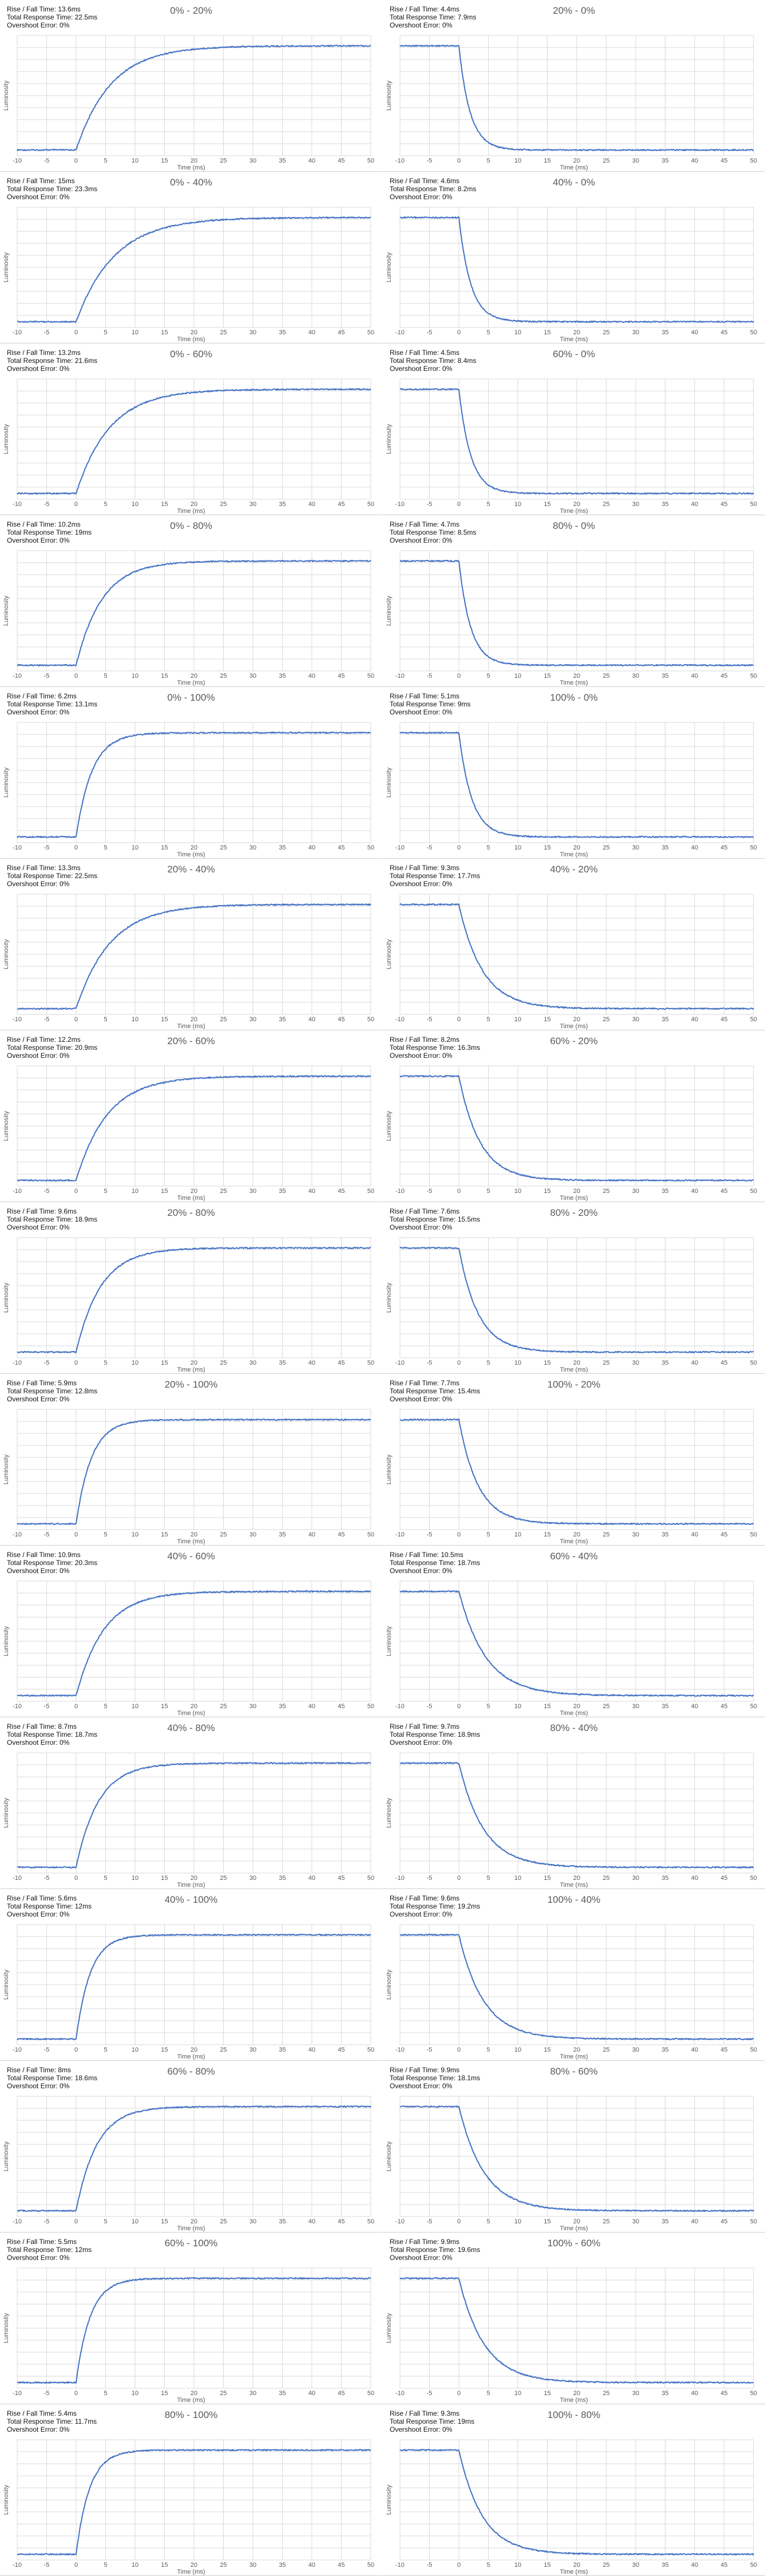 The height and width of the screenshot is (2576, 765). Describe the element at coordinates (191, 182) in the screenshot. I see `chart-title: 0% - 40%` at that location.